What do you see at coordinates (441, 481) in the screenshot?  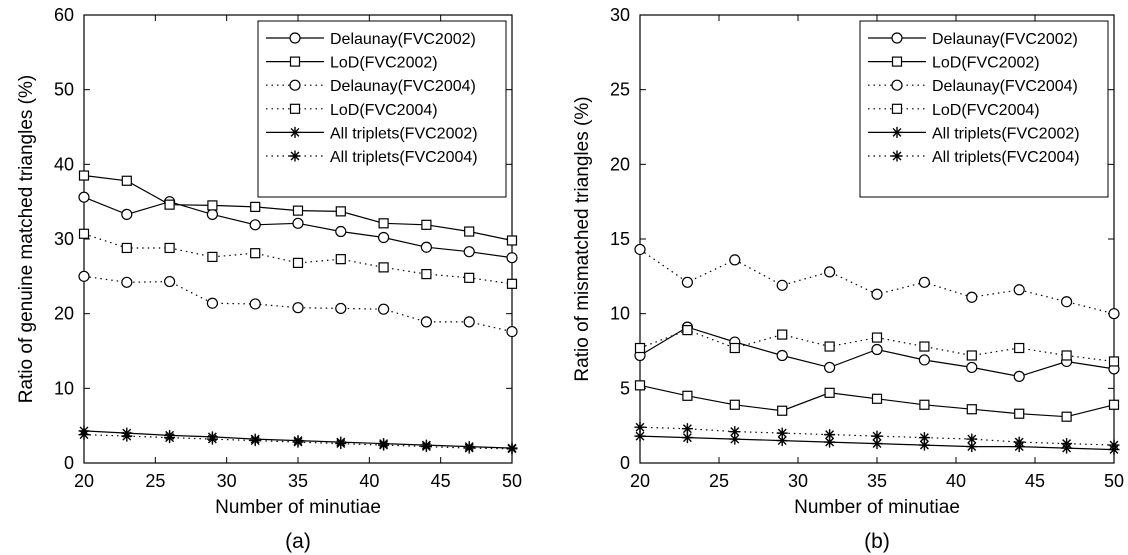 I see `x-tick-label: 45` at bounding box center [441, 481].